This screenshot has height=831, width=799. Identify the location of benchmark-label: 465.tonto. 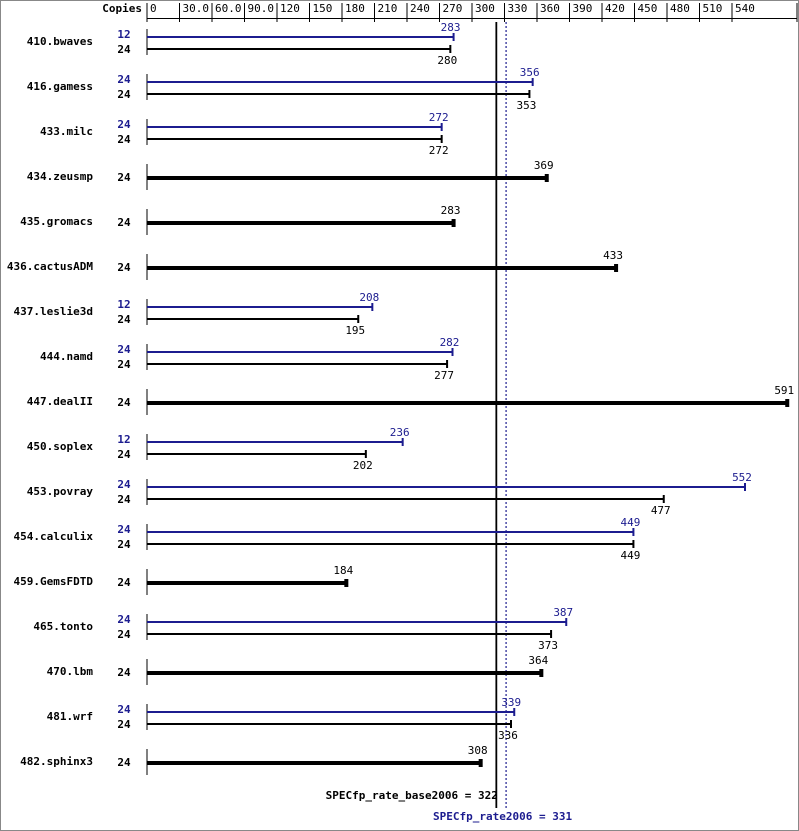
(63, 626).